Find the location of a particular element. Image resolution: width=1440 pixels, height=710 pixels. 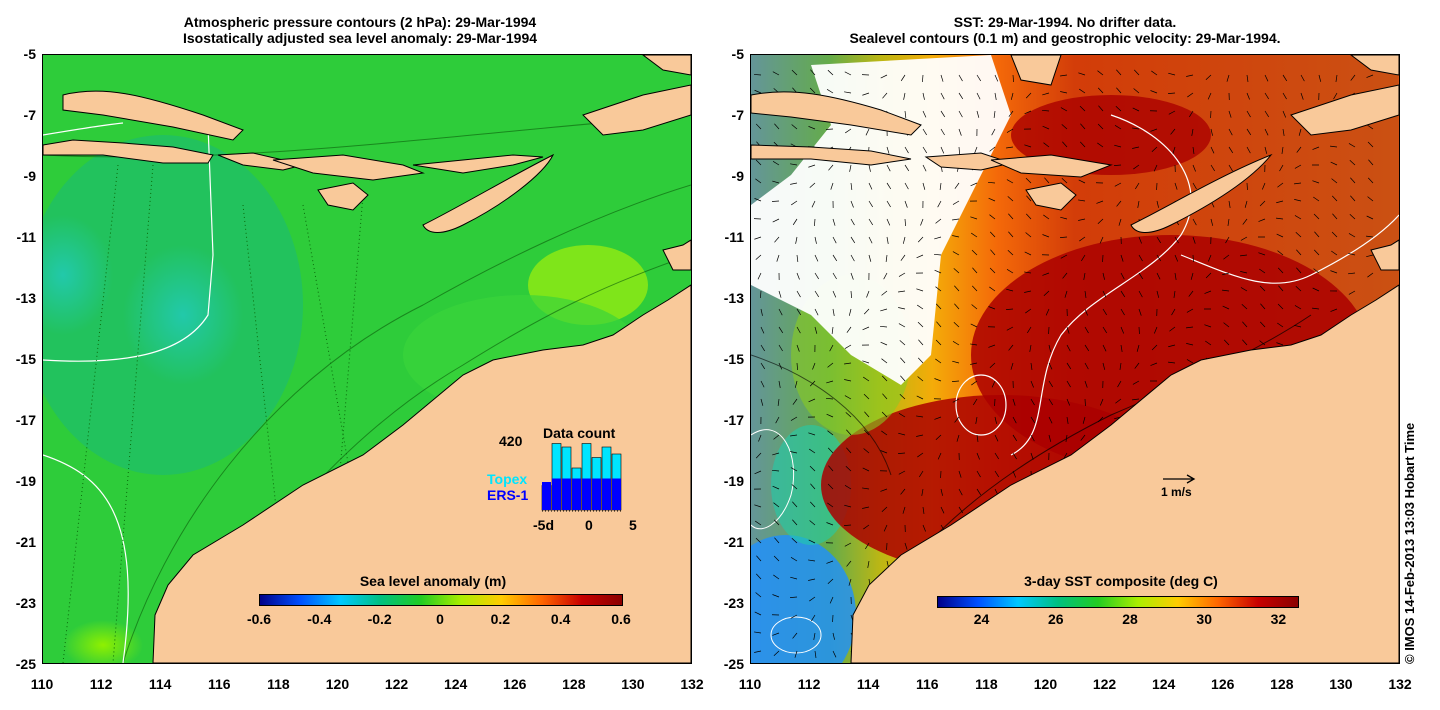

left-xtick-label: 126 is located at coordinates (515, 684).